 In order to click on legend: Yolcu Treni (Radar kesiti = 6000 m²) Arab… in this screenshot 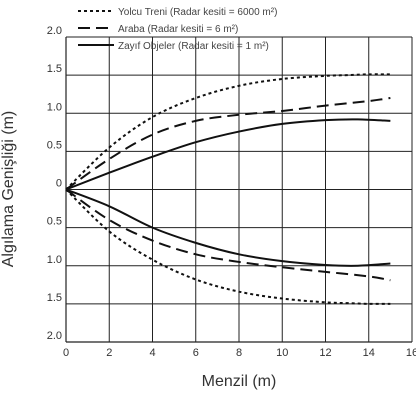, I will do `click(177, 29)`.